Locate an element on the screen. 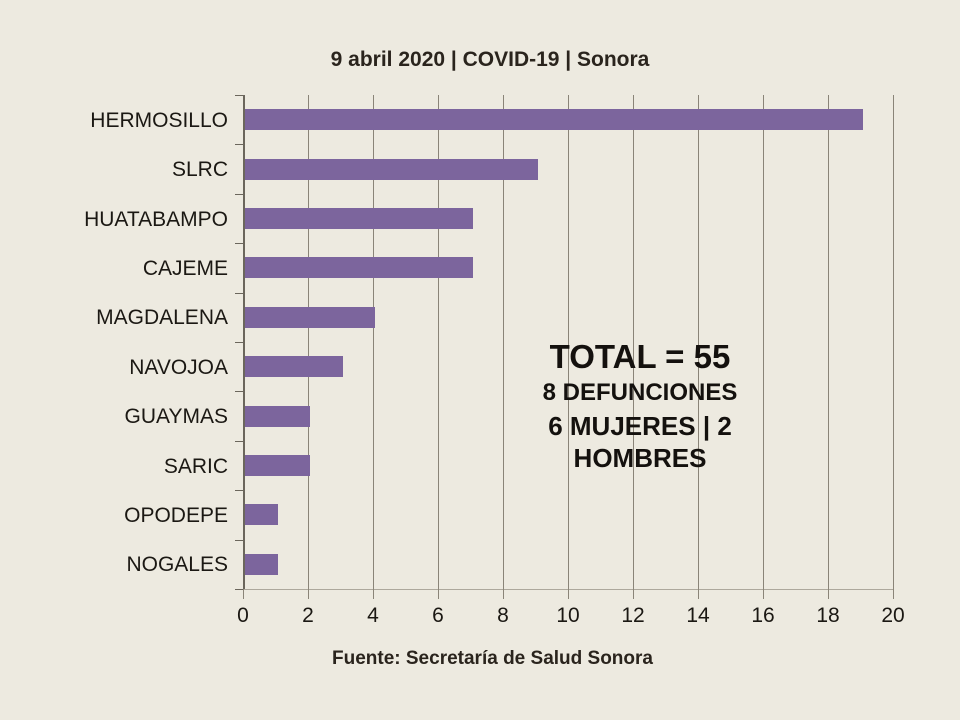 This screenshot has height=720, width=960. annotation-genero: 6 MUJERES | 2 HOMBRES is located at coordinates (640, 442).